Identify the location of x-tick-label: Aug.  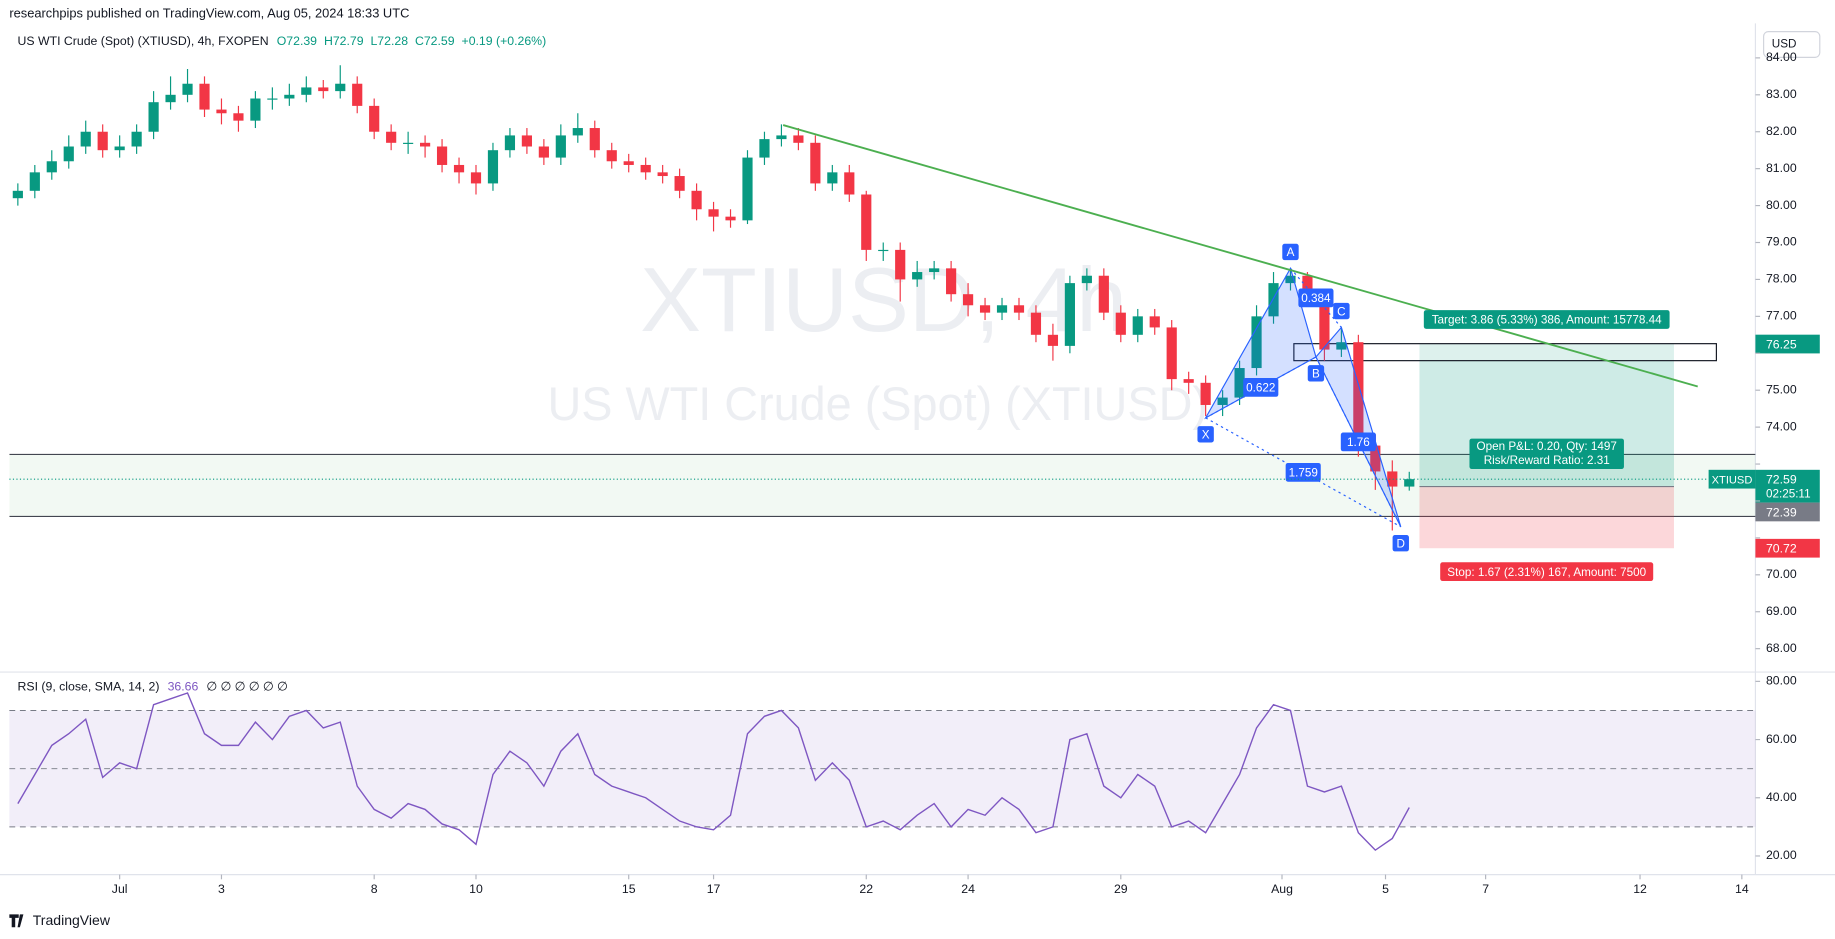
(1282, 889).